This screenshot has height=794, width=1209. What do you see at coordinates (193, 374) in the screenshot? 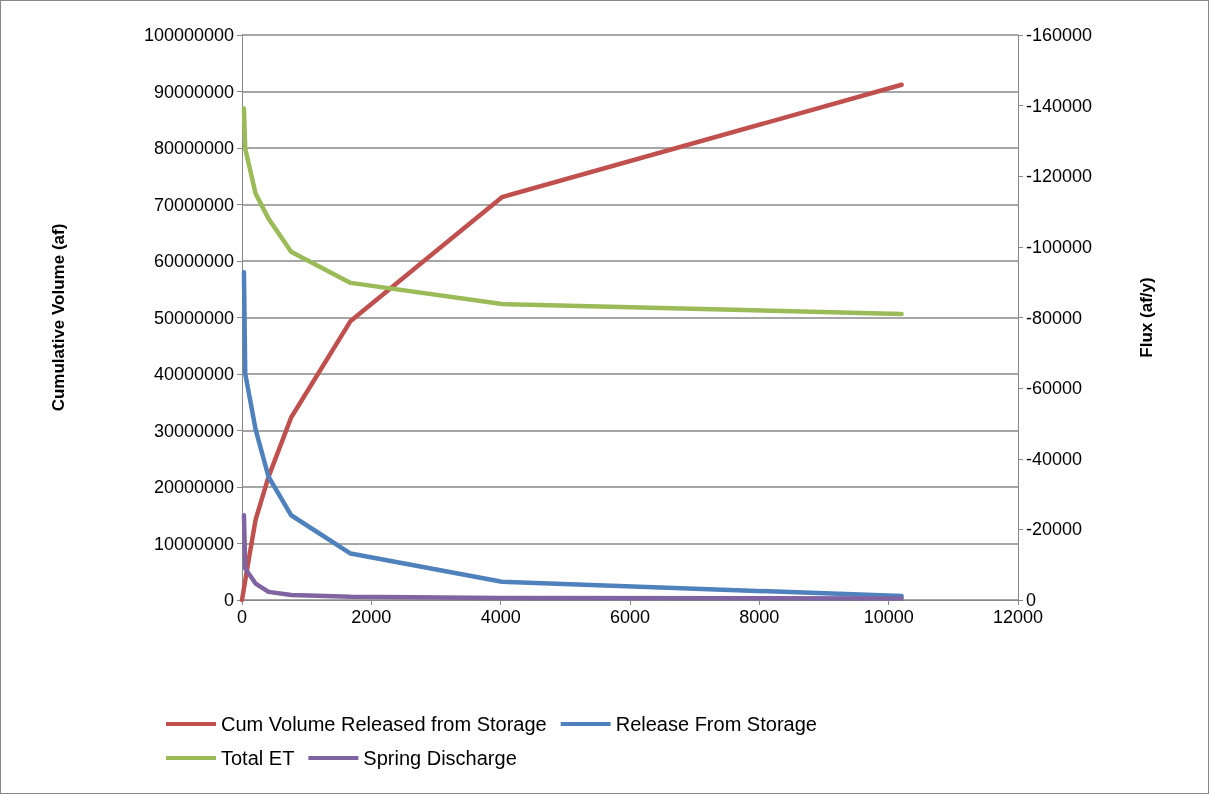
I see `y-tick-label: 40000000` at bounding box center [193, 374].